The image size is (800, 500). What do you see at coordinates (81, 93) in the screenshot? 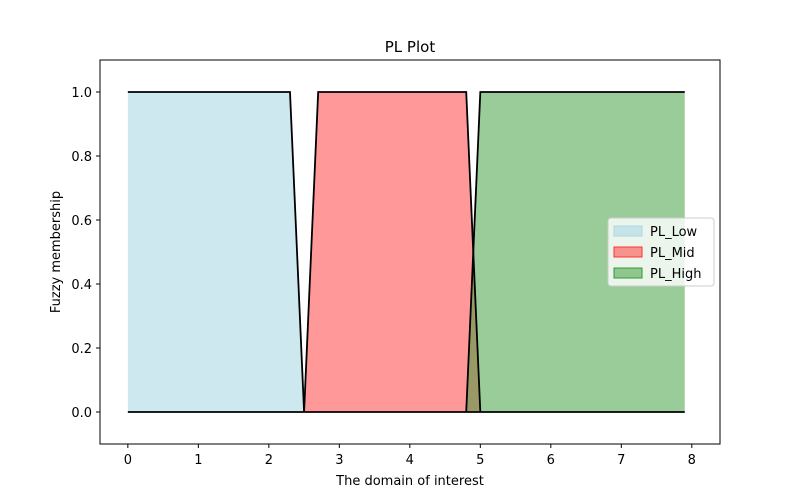
I see `y-tick-label: 1.0` at bounding box center [81, 93].